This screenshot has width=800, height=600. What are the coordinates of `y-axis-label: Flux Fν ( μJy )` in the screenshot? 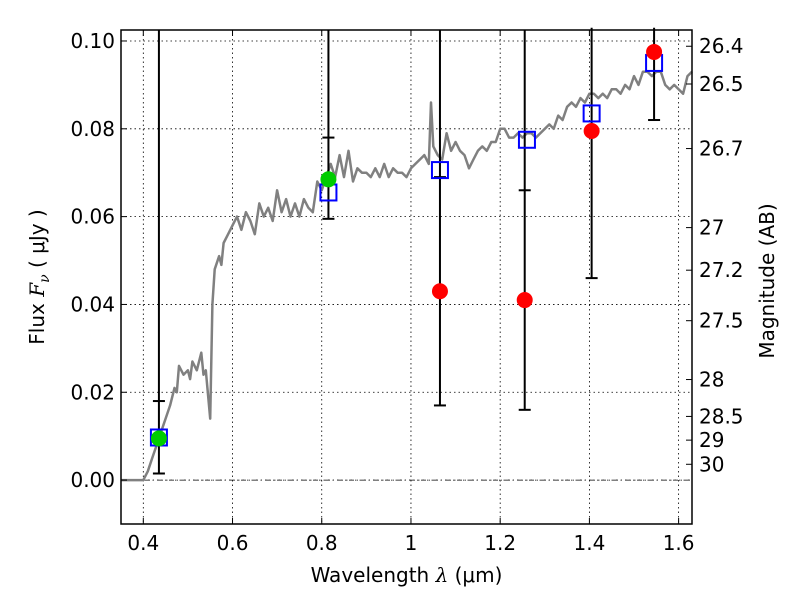 It's located at (39, 276).